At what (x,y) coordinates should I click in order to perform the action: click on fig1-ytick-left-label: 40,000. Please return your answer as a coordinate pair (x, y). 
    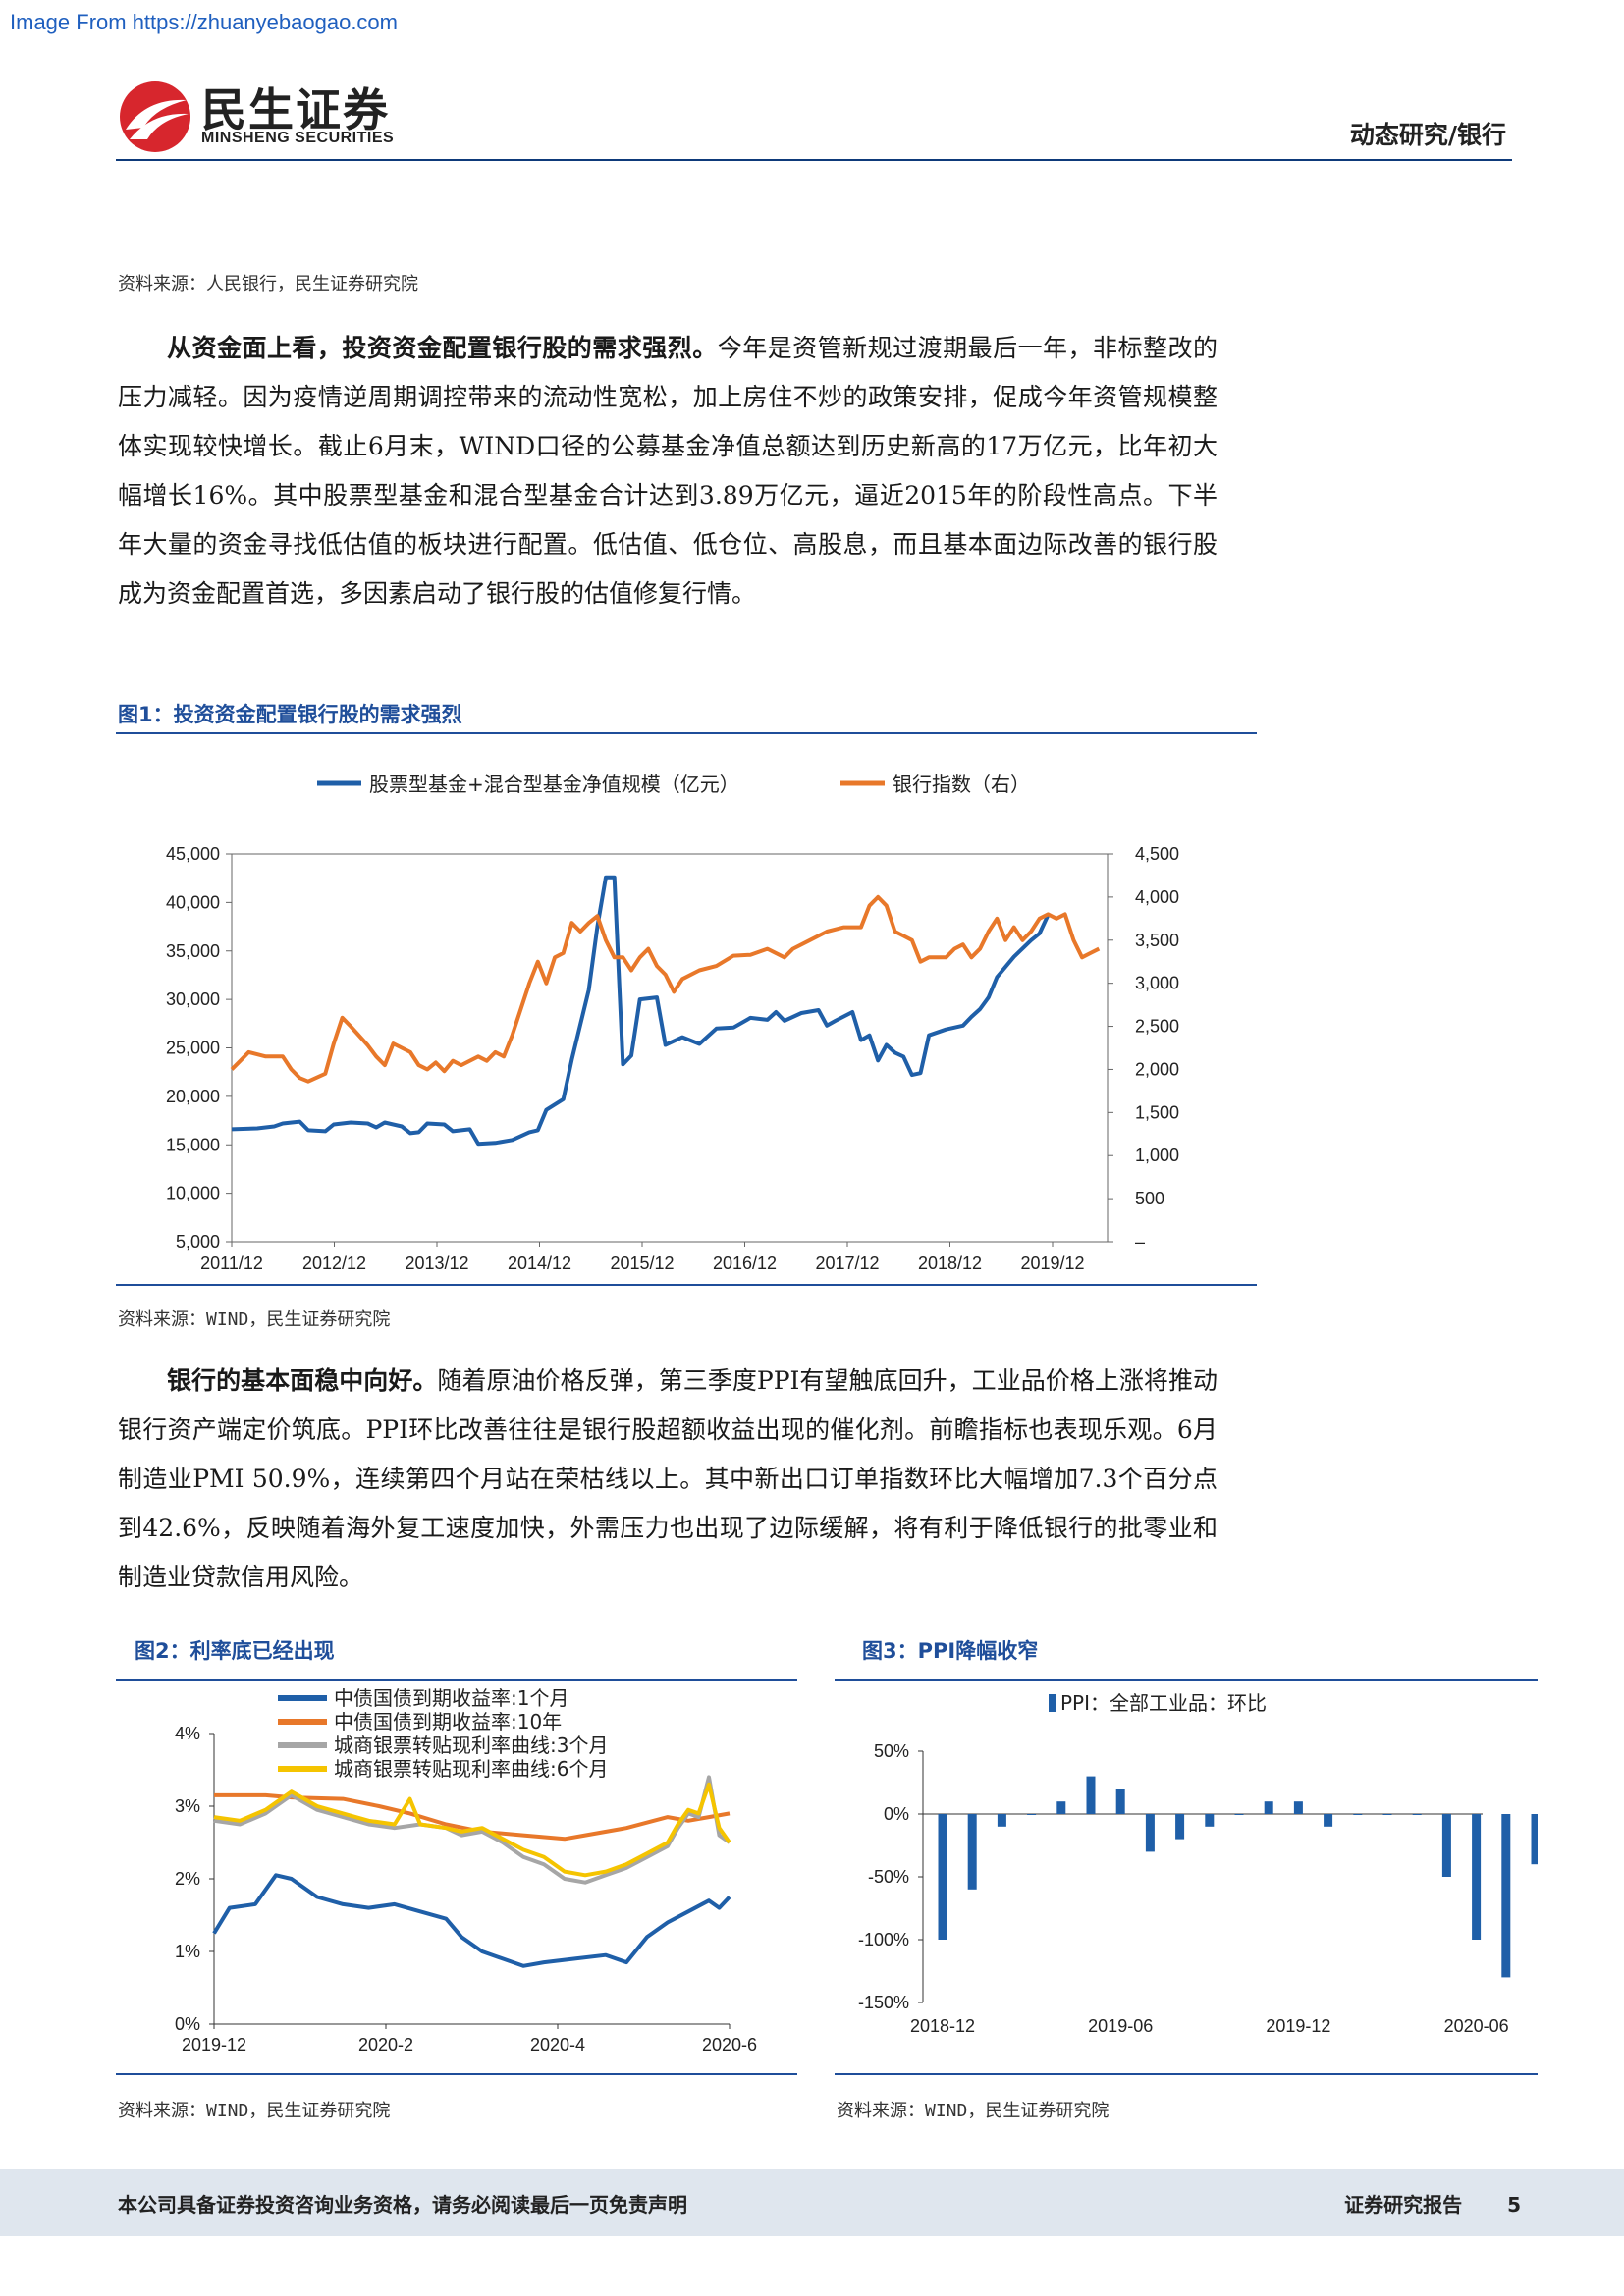
    Looking at the image, I should click on (193, 902).